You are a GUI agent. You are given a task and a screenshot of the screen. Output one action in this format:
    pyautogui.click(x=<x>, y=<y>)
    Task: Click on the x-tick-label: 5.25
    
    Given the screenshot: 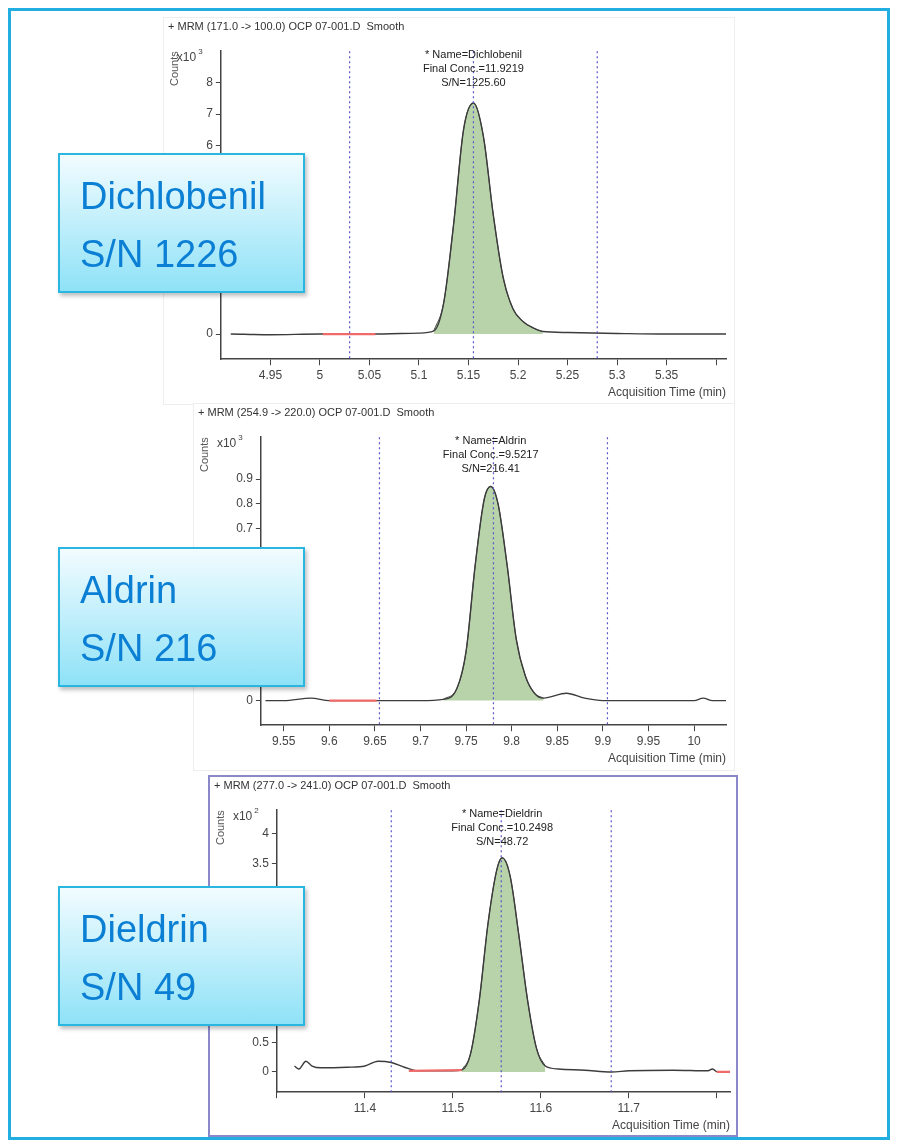 What is the action you would take?
    pyautogui.click(x=567, y=374)
    